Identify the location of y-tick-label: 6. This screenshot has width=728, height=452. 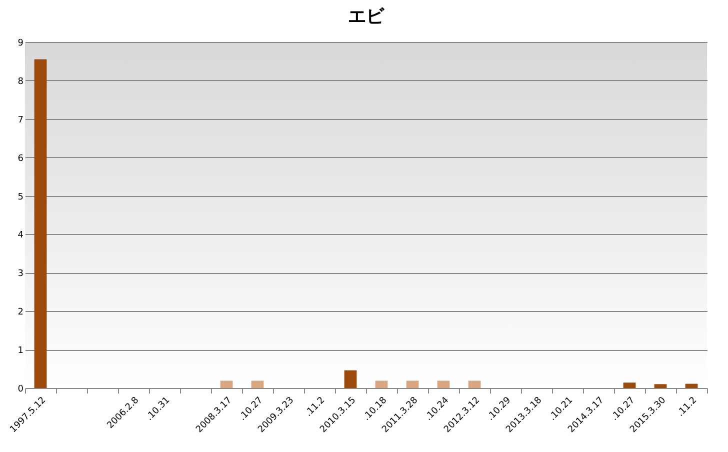
(21, 159).